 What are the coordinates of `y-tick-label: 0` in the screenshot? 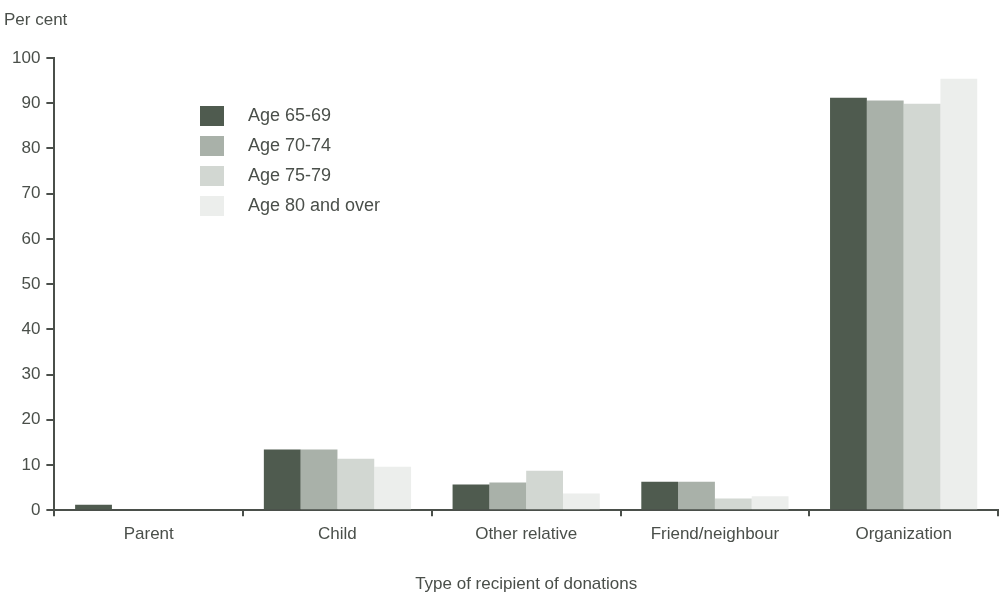 It's located at (35, 509).